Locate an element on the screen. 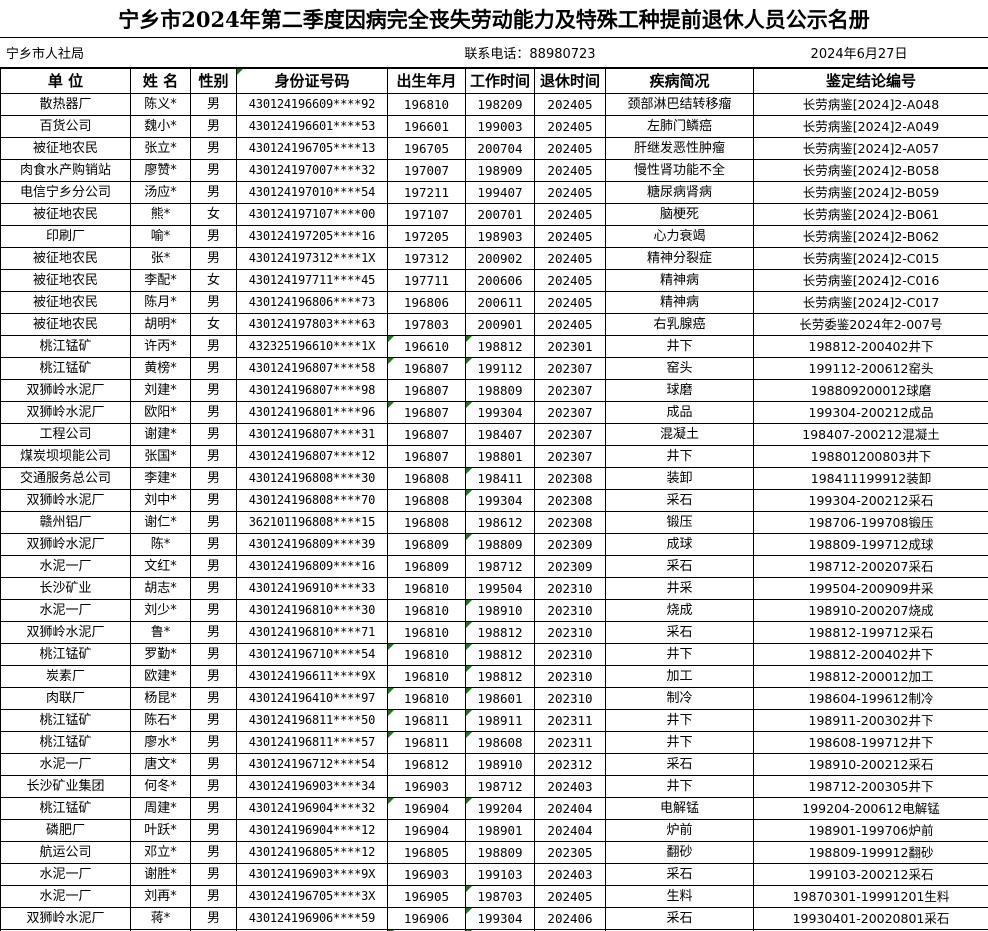 The image size is (988, 931). cell-unit: 印刷厂 is located at coordinates (65, 236).